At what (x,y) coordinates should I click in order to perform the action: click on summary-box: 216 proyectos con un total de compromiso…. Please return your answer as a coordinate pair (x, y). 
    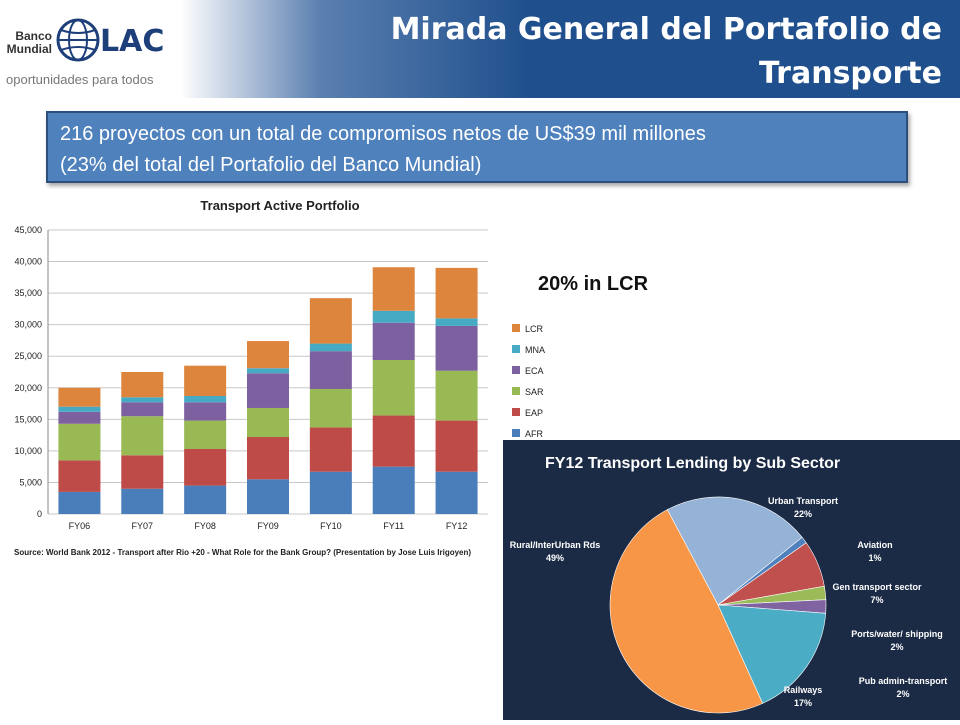
    Looking at the image, I should click on (477, 147).